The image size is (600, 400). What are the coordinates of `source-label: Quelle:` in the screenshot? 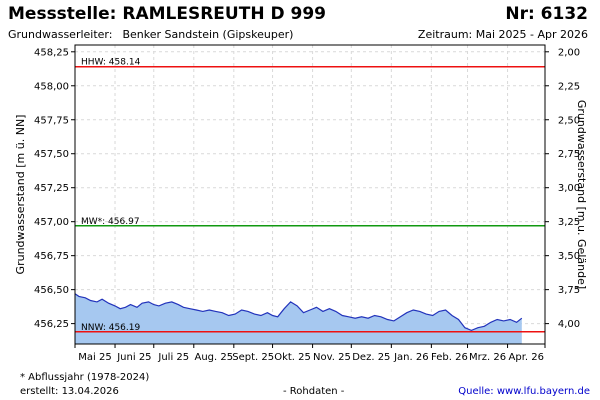 It's located at (476, 391).